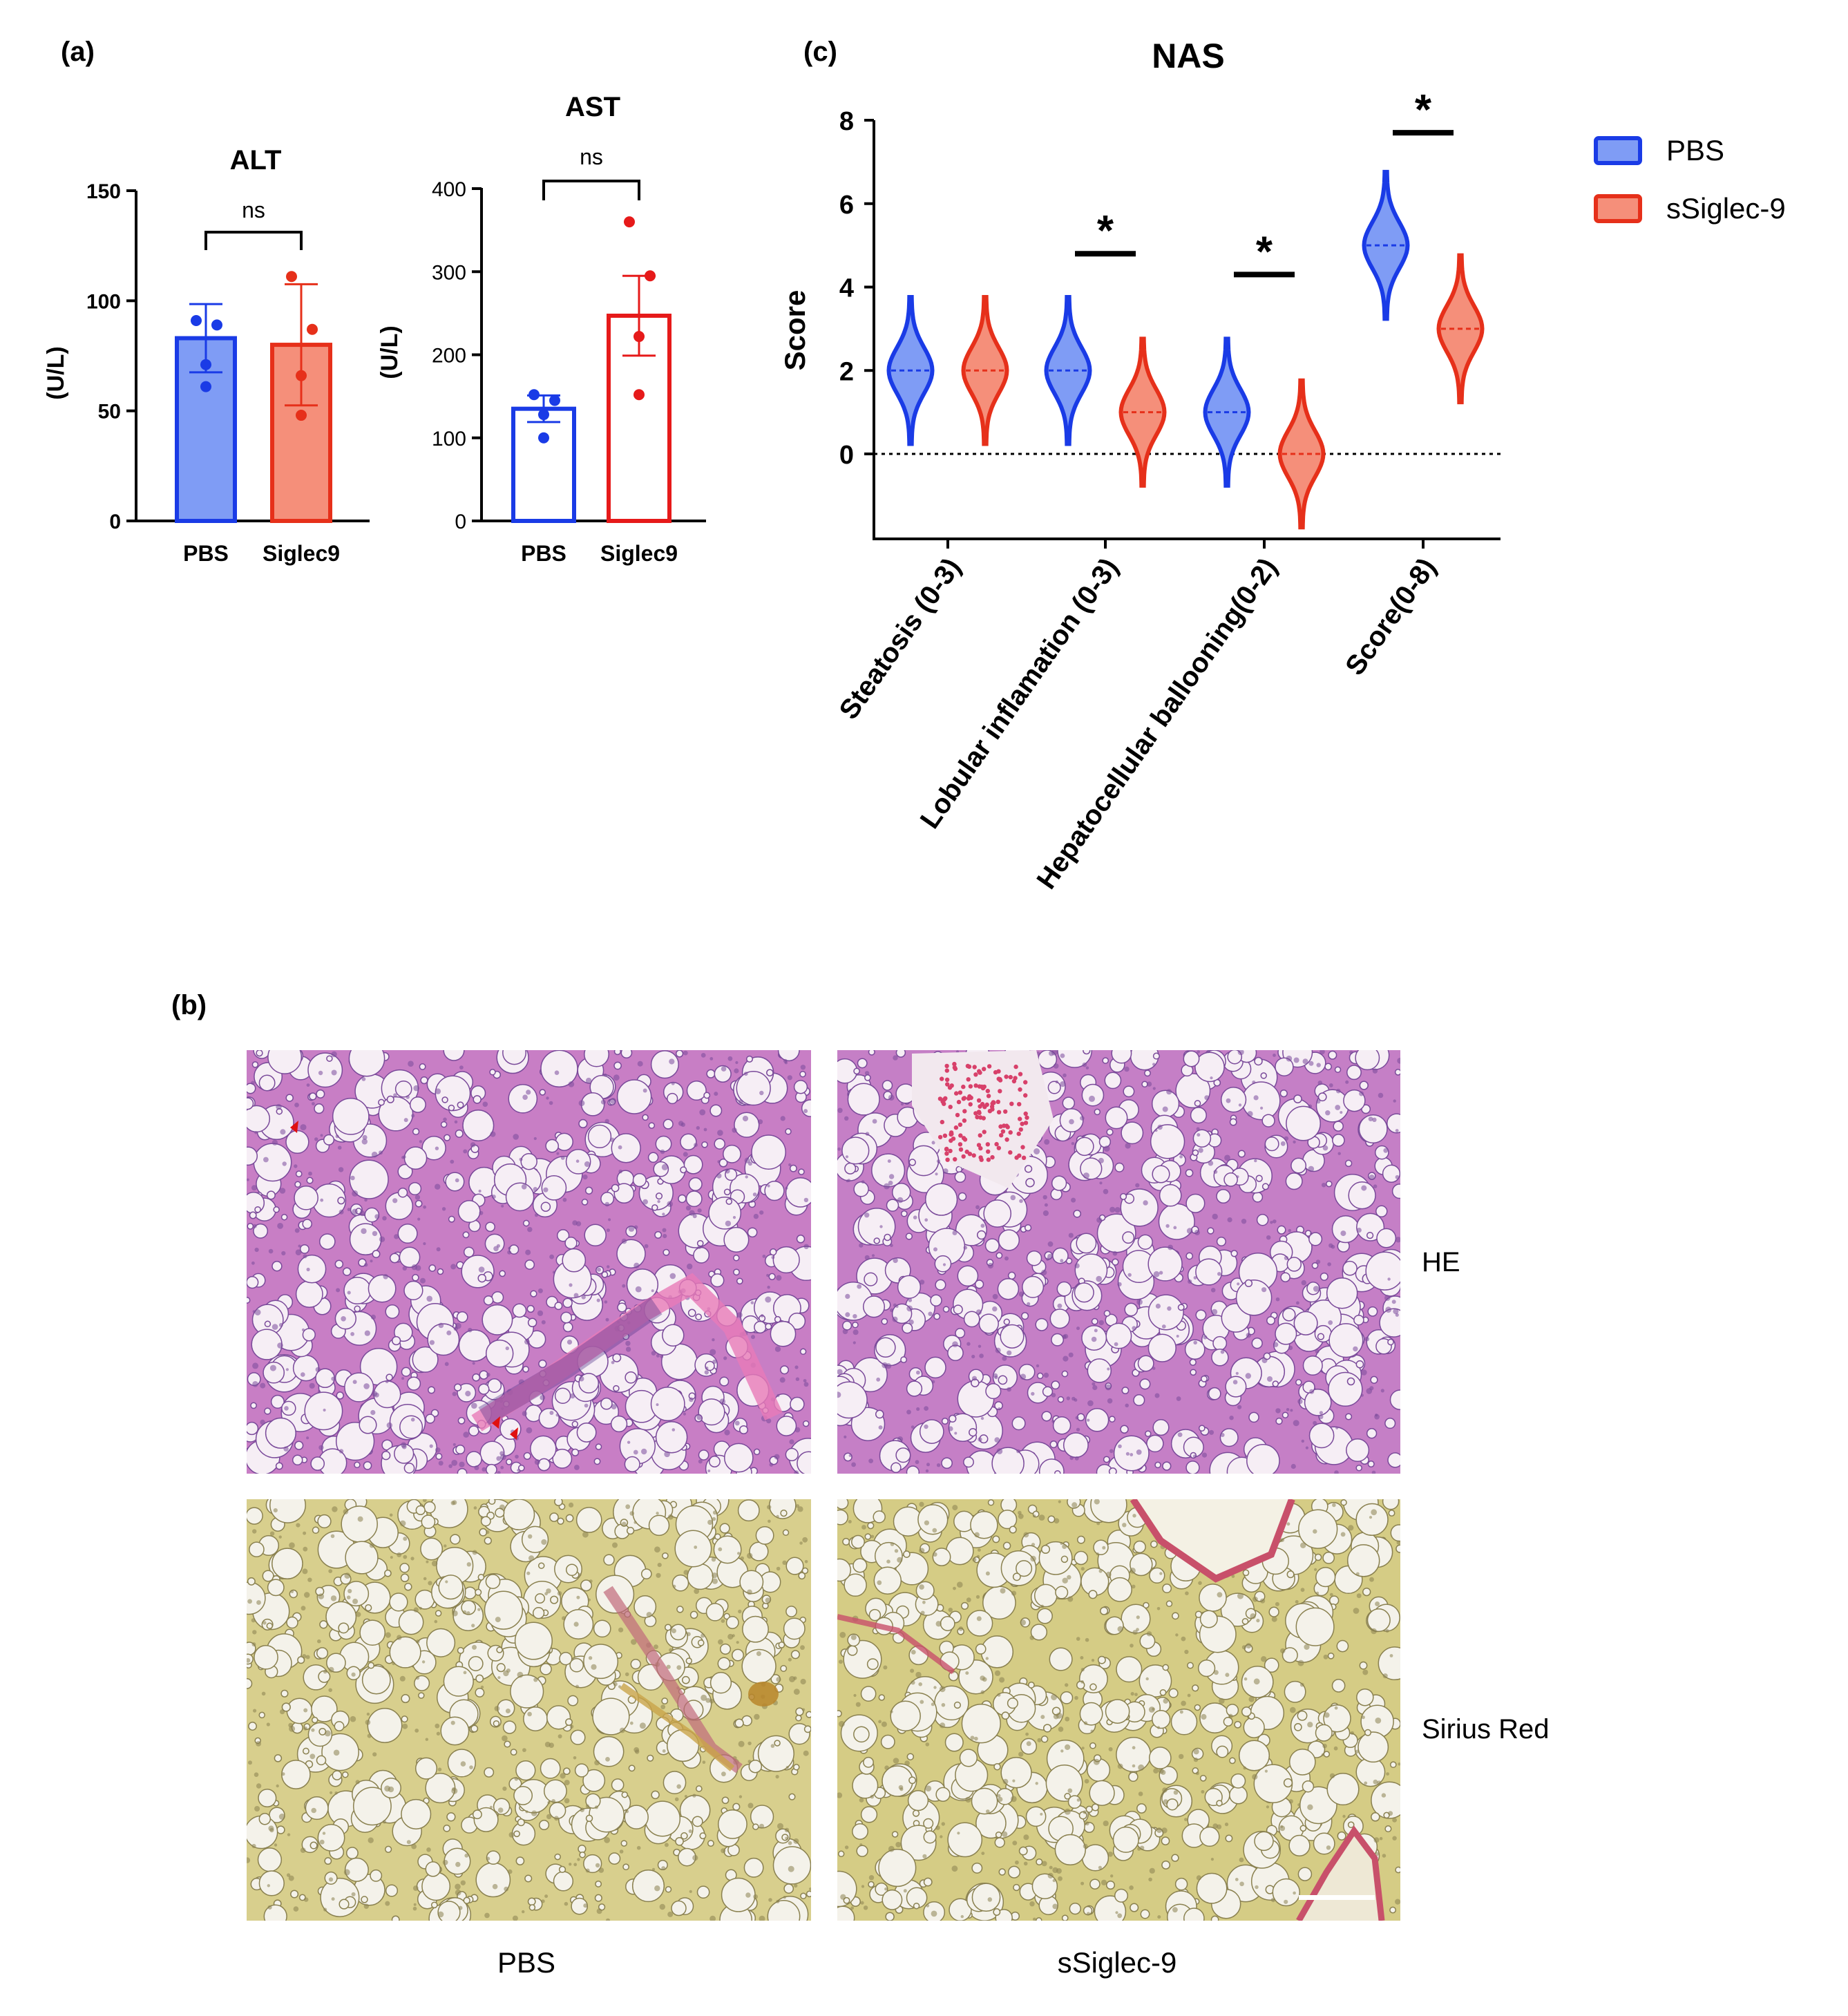  Describe the element at coordinates (820, 52) in the screenshot. I see `panel-c-label: (c)` at that location.